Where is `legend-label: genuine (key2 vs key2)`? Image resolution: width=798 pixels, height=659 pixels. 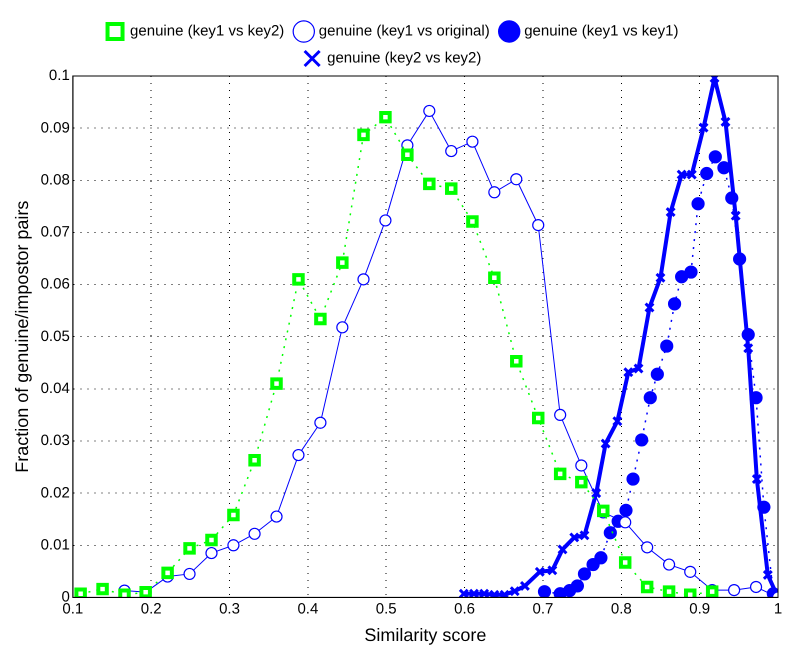 legend-label: genuine (key2 vs key2) is located at coordinates (404, 58).